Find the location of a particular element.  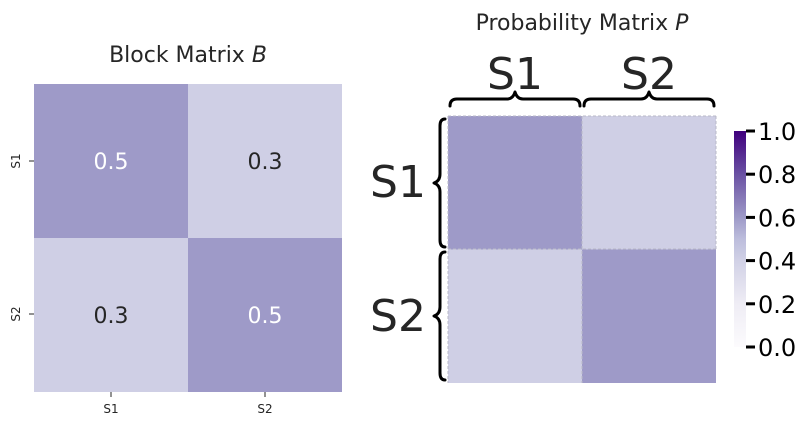

block-cell-s2-s1 is located at coordinates (111, 315).